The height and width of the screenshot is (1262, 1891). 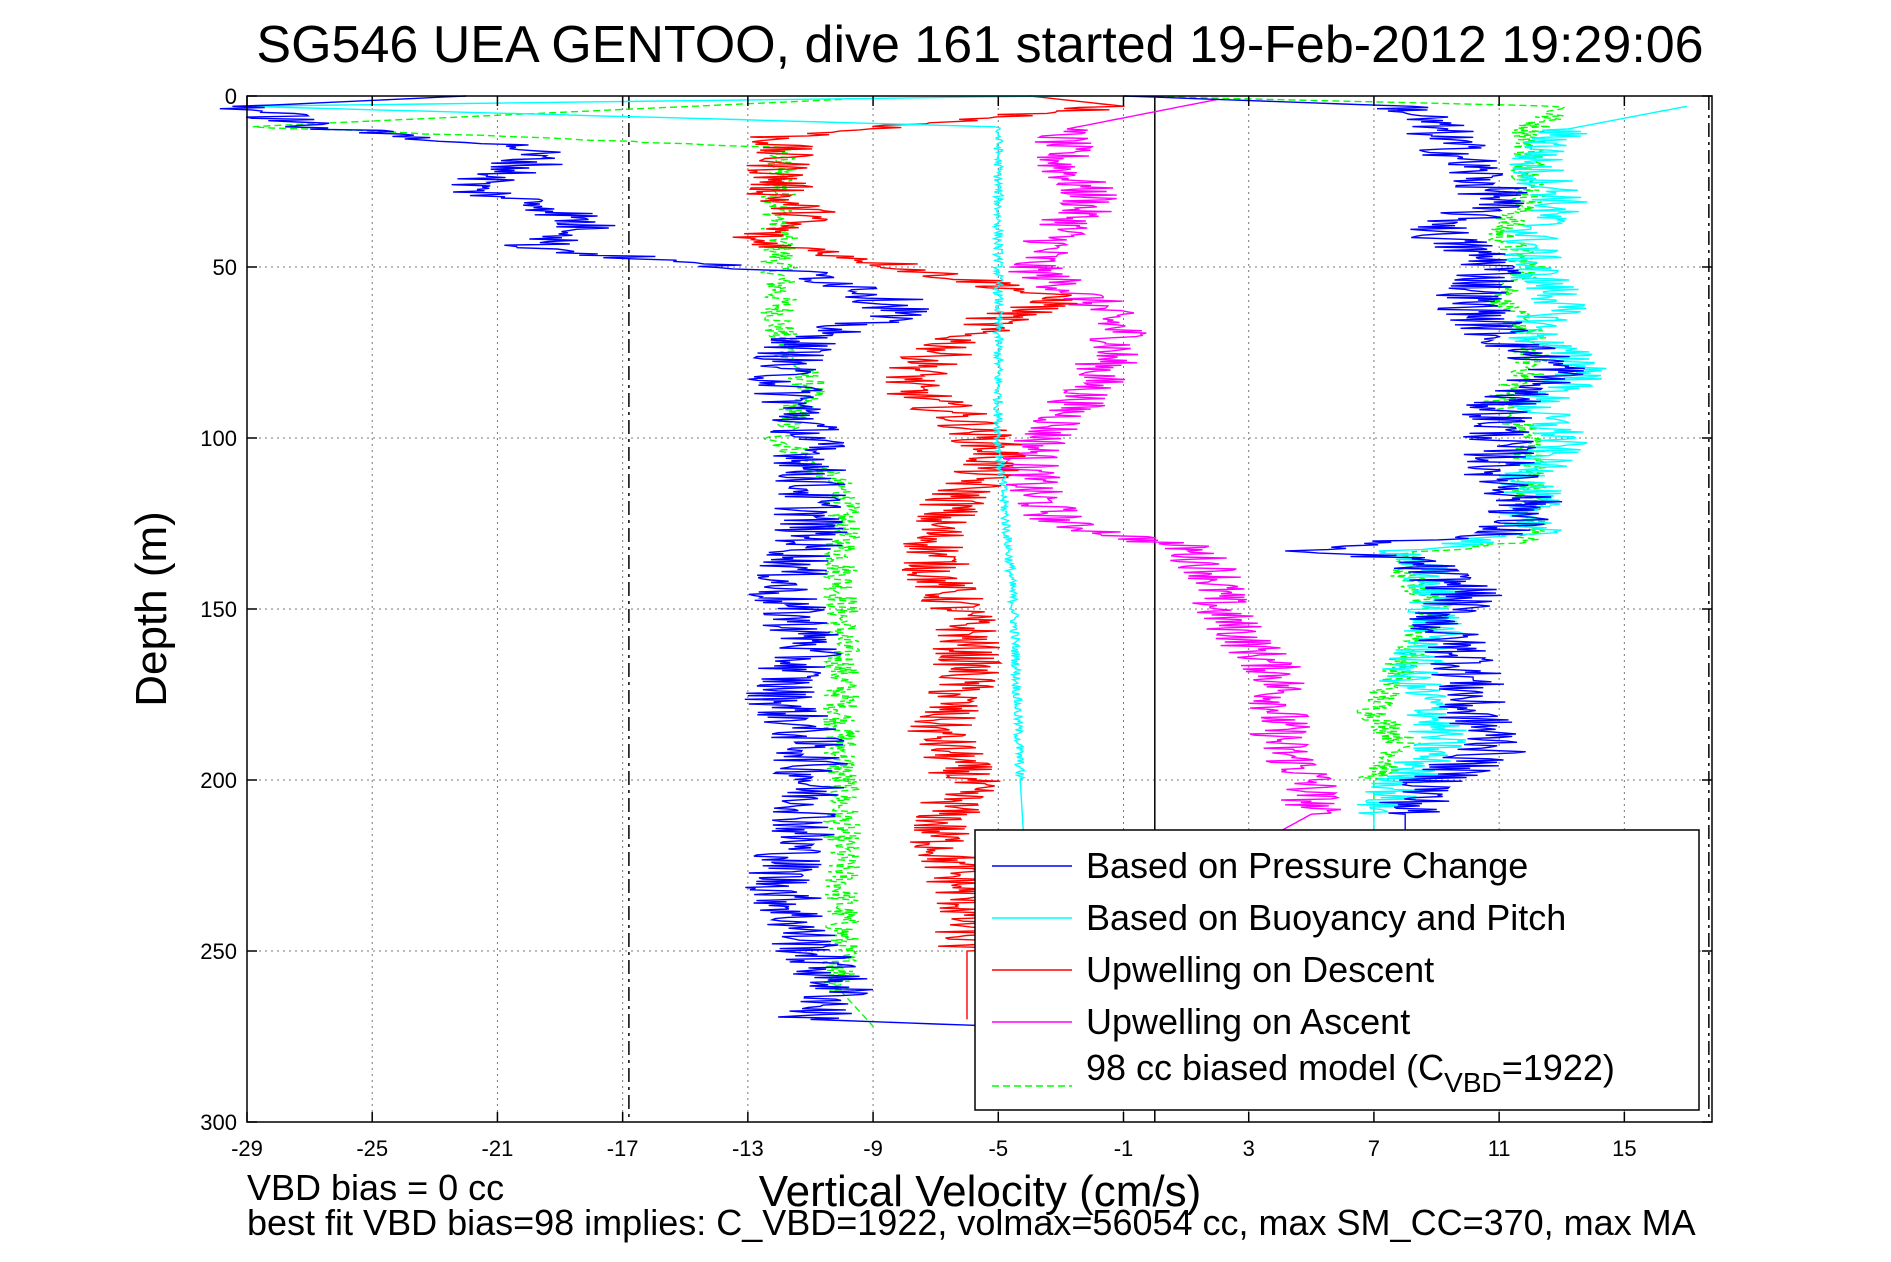 What do you see at coordinates (1307, 865) in the screenshot?
I see `legend-label: Based on Pressure Change` at bounding box center [1307, 865].